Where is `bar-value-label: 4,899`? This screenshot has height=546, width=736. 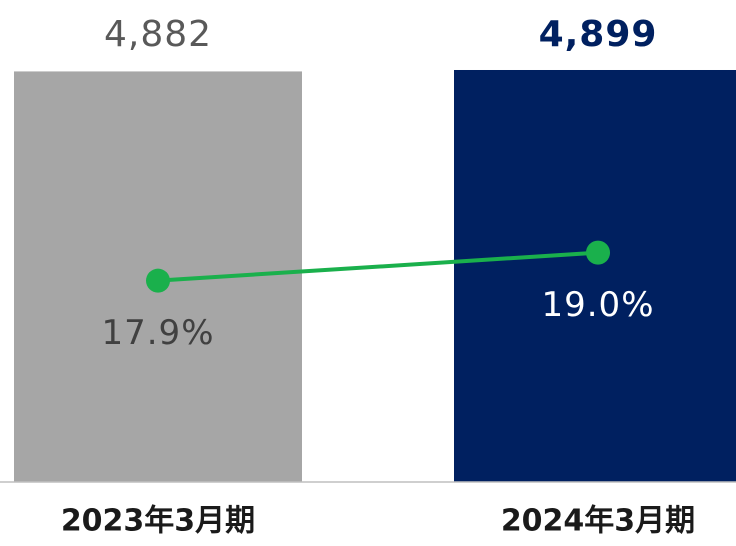 bar-value-label: 4,899 is located at coordinates (598, 34).